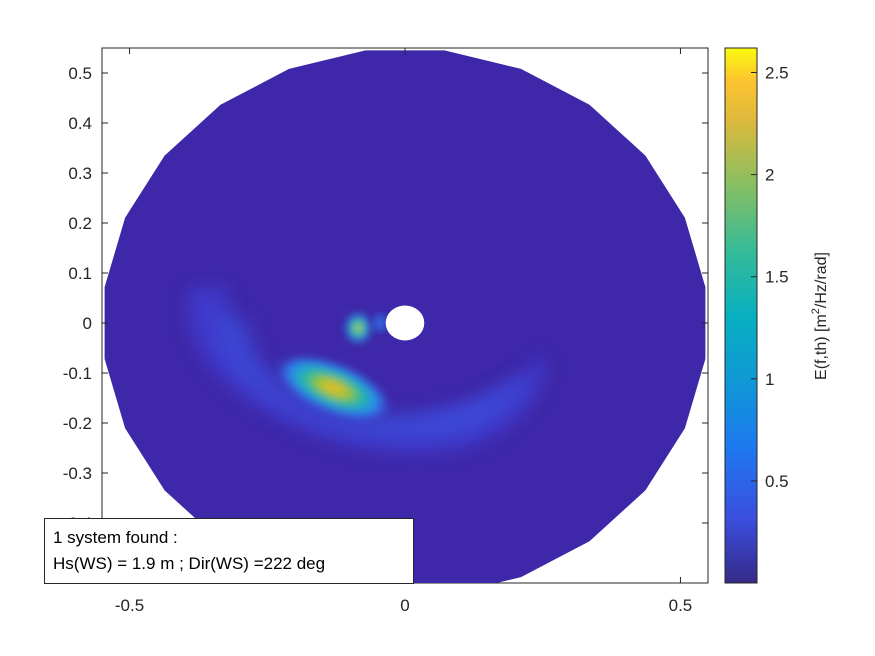 The width and height of the screenshot is (875, 656). Describe the element at coordinates (80, 173) in the screenshot. I see `y-tick-label: 0.3` at that location.